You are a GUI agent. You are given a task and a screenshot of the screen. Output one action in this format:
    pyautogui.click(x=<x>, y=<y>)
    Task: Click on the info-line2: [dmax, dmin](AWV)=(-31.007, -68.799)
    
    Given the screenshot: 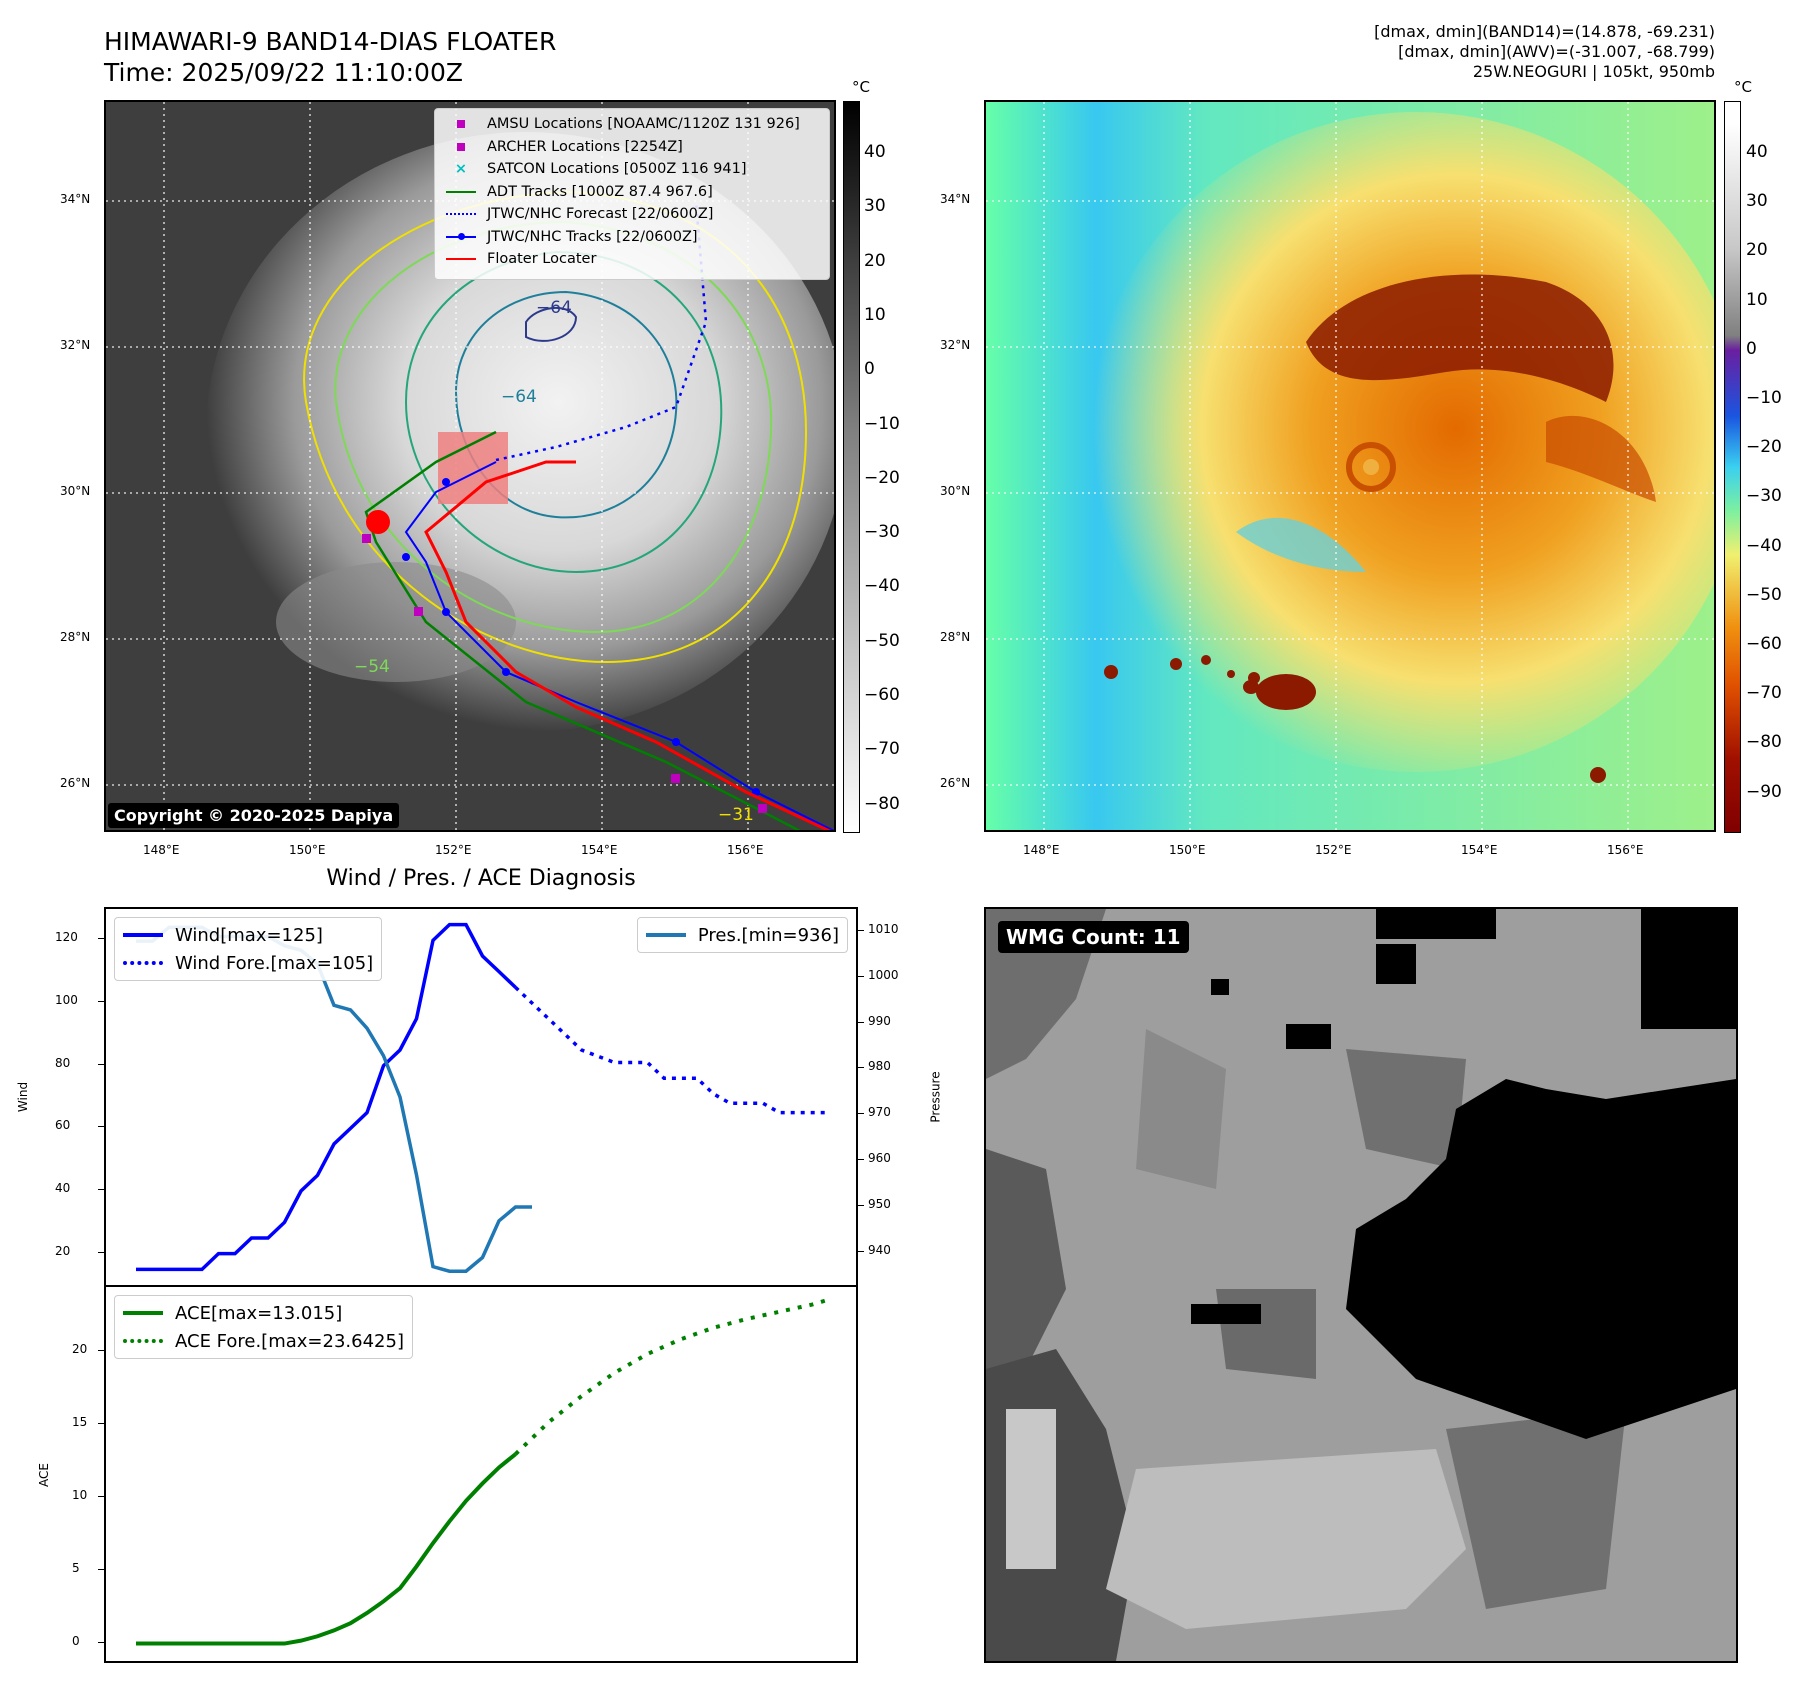 What is the action you would take?
    pyautogui.click(x=1556, y=51)
    